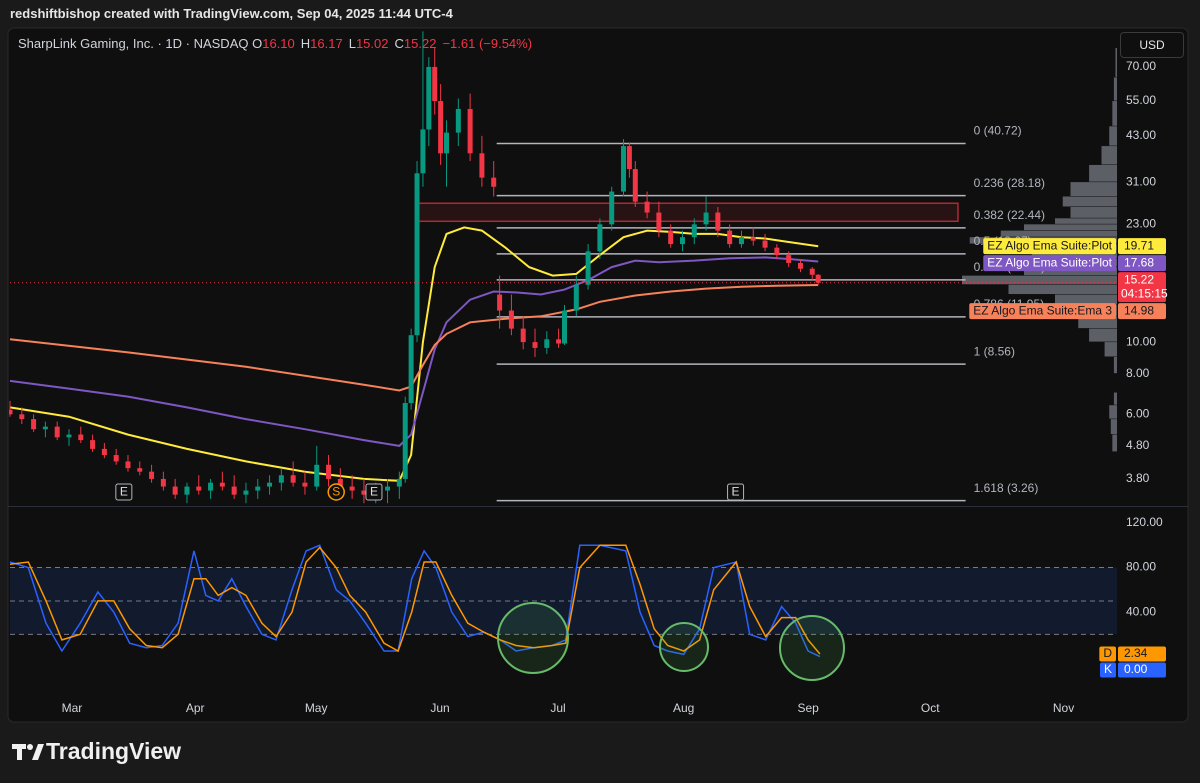  I want to click on fib-label: 1 (8.56), so click(994, 351).